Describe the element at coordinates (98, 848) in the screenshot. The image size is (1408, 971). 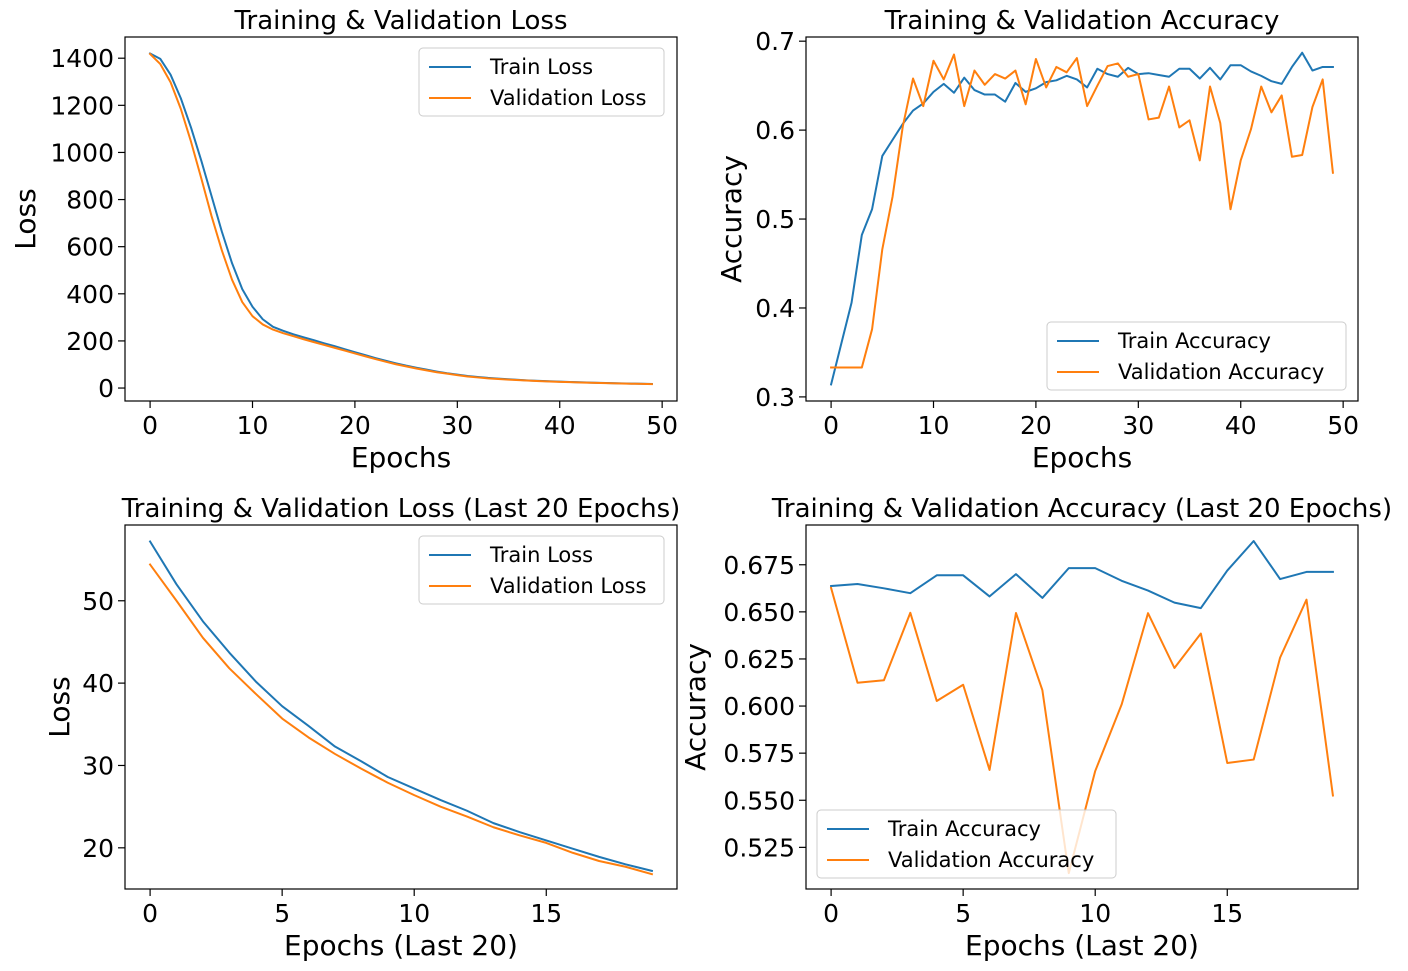
I see `y-tick-label: 20` at that location.